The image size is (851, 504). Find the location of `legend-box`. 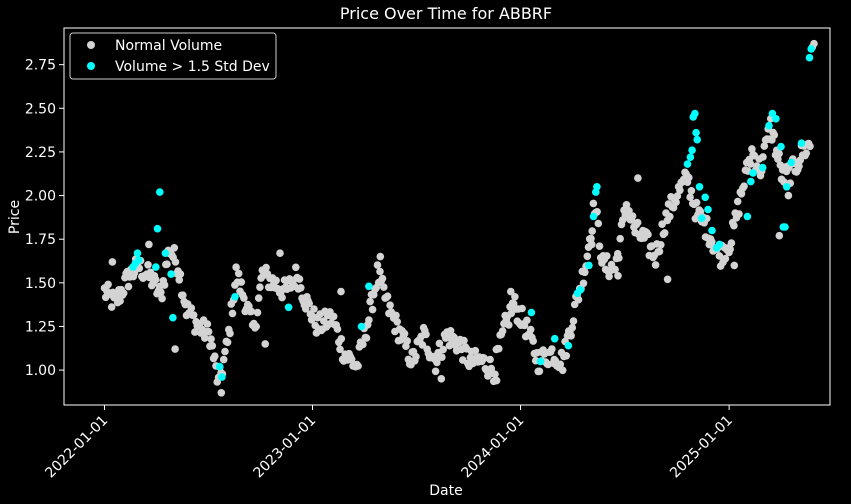

legend-box is located at coordinates (173, 56).